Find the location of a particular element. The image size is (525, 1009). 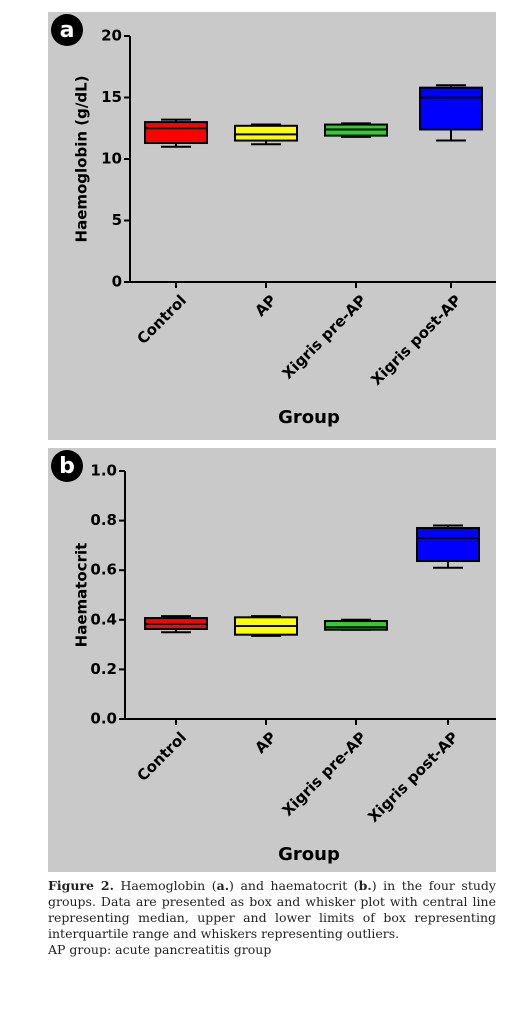

panel-letter: b is located at coordinates (67, 466).